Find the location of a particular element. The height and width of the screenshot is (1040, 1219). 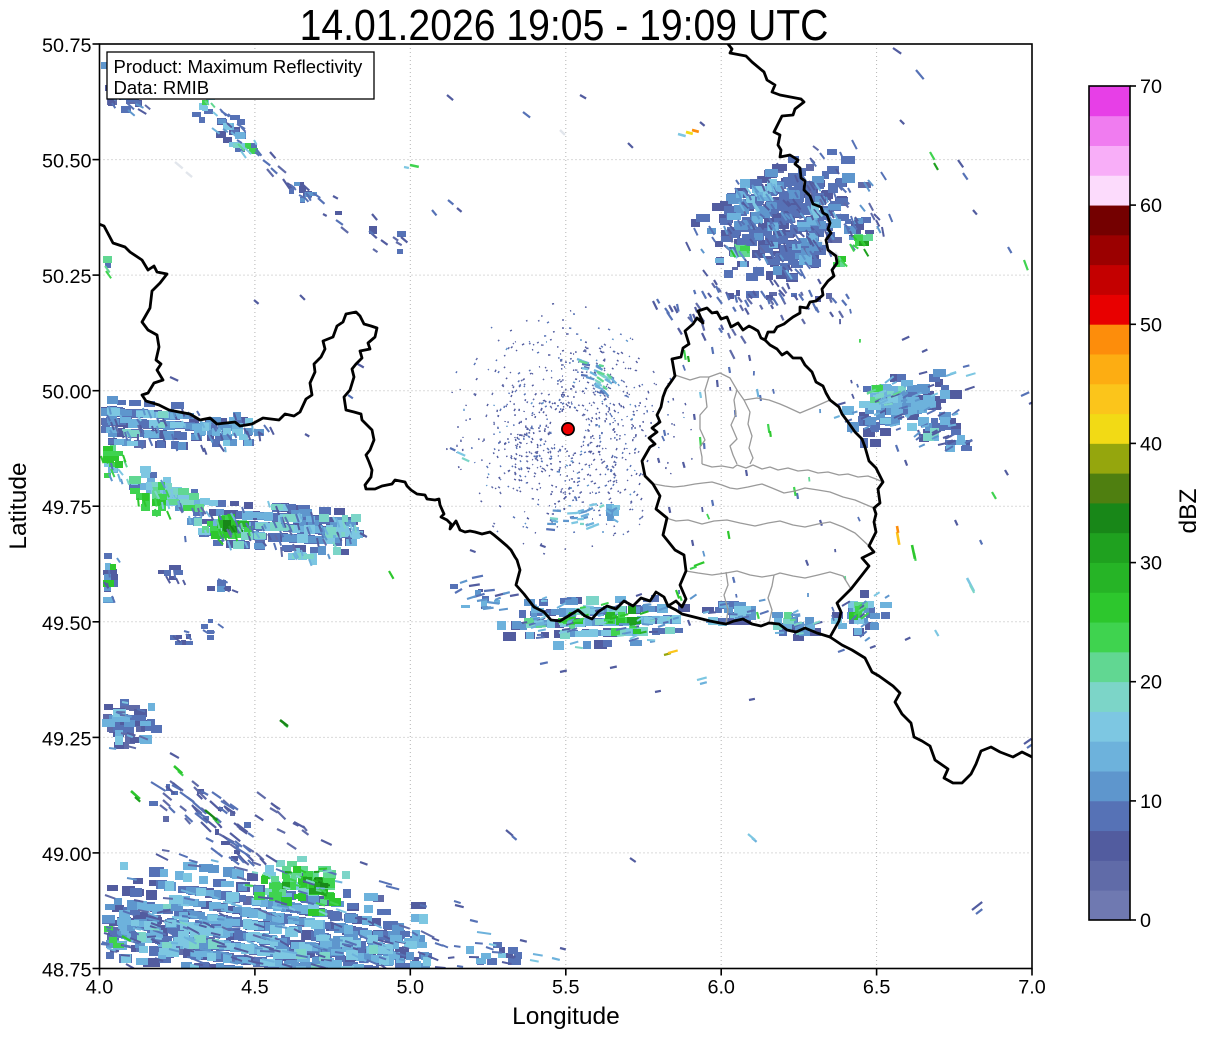

svg-text: 6.0 is located at coordinates (721, 988).